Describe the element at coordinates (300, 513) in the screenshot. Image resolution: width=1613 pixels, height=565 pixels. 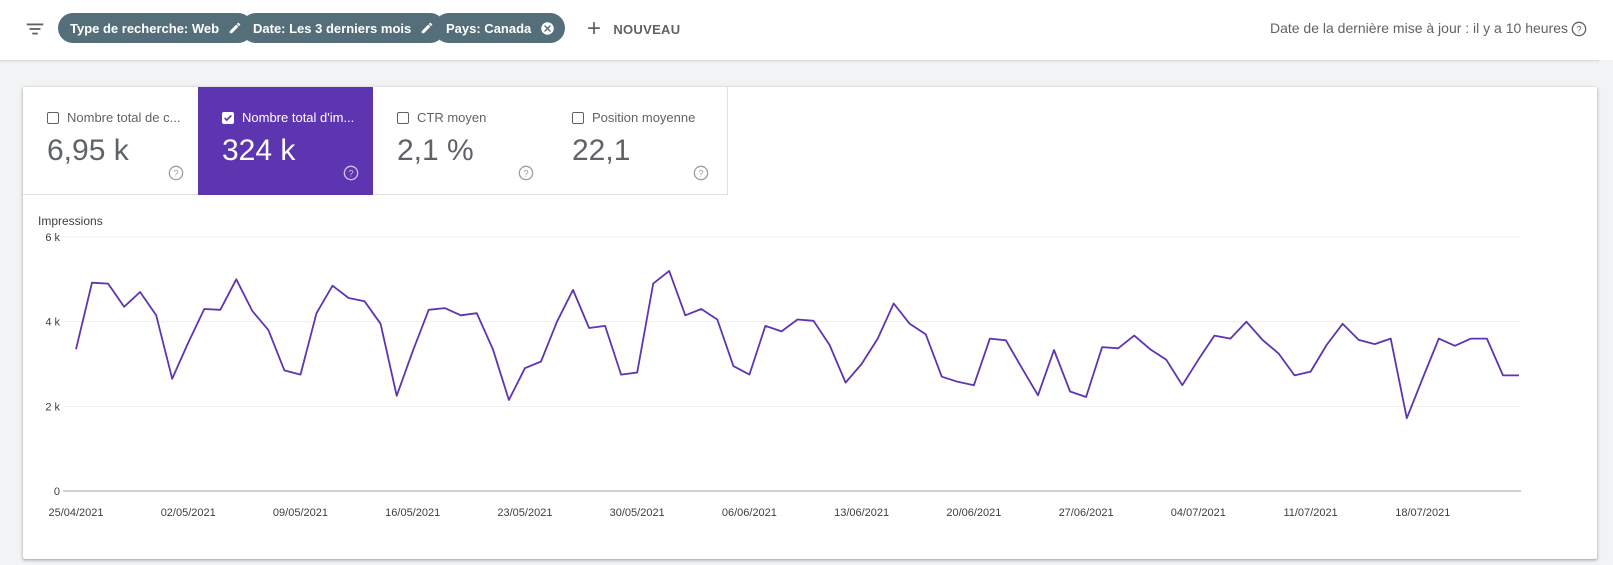
I see `x-tick-label: 09/05/2021` at that location.